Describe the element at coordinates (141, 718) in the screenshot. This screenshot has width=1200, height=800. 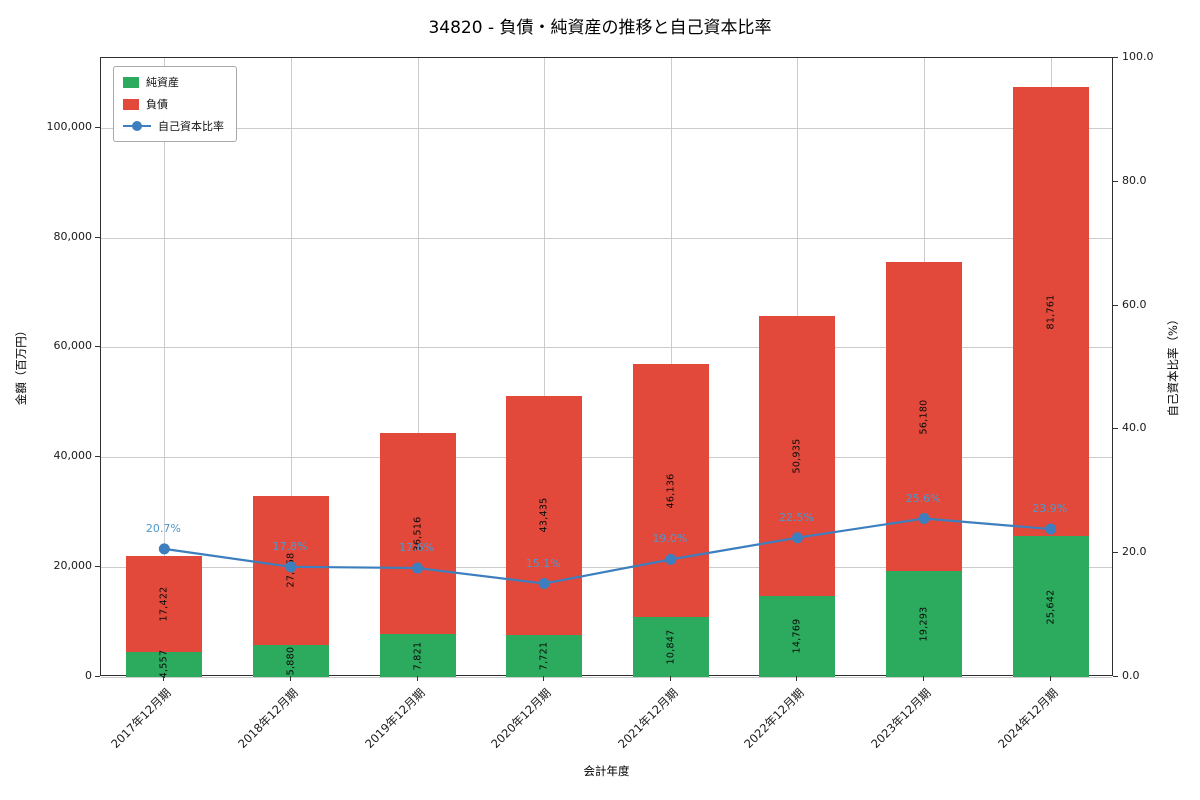
I see `x-axis-tick-label: 2017年12月期` at that location.